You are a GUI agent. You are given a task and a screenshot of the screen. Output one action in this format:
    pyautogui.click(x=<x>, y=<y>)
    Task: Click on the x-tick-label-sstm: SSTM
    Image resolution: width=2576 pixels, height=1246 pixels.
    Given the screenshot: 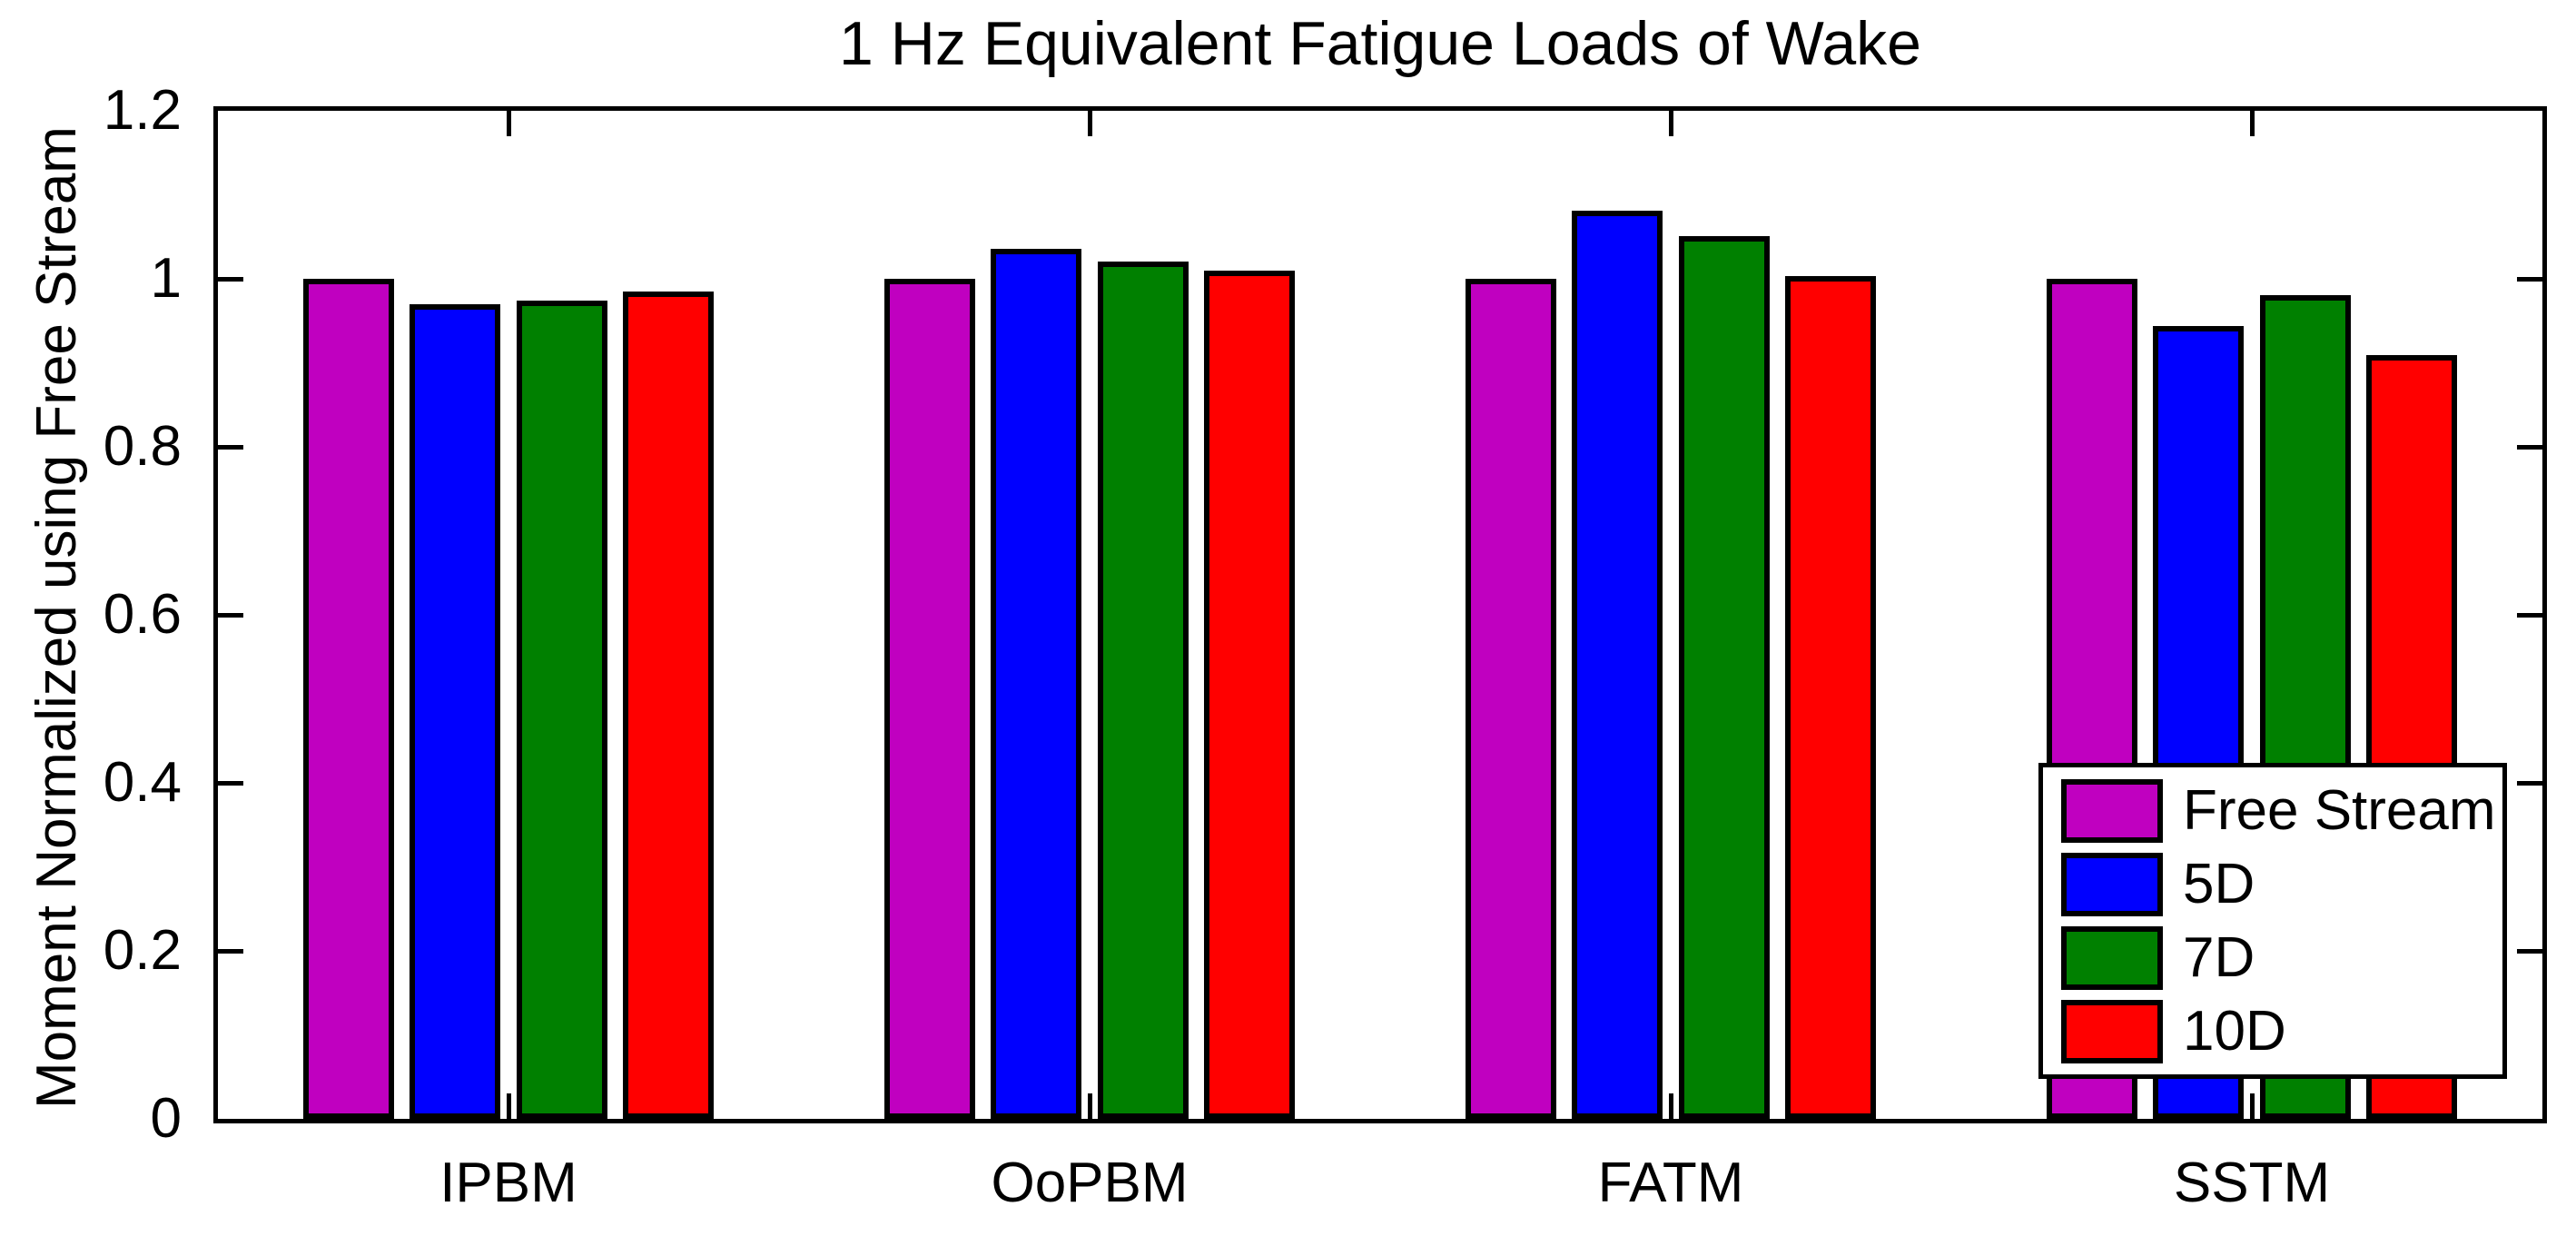 What is the action you would take?
    pyautogui.click(x=2252, y=1183)
    